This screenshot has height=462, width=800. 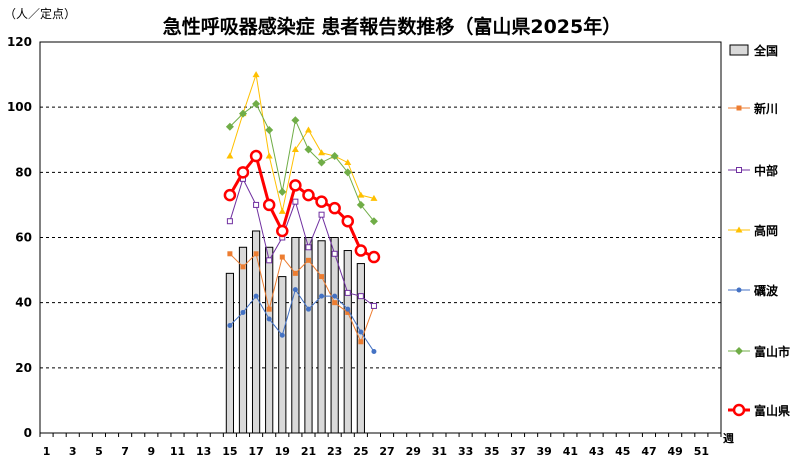 I want to click on x-tick-label-25: 25, so click(x=360, y=451).